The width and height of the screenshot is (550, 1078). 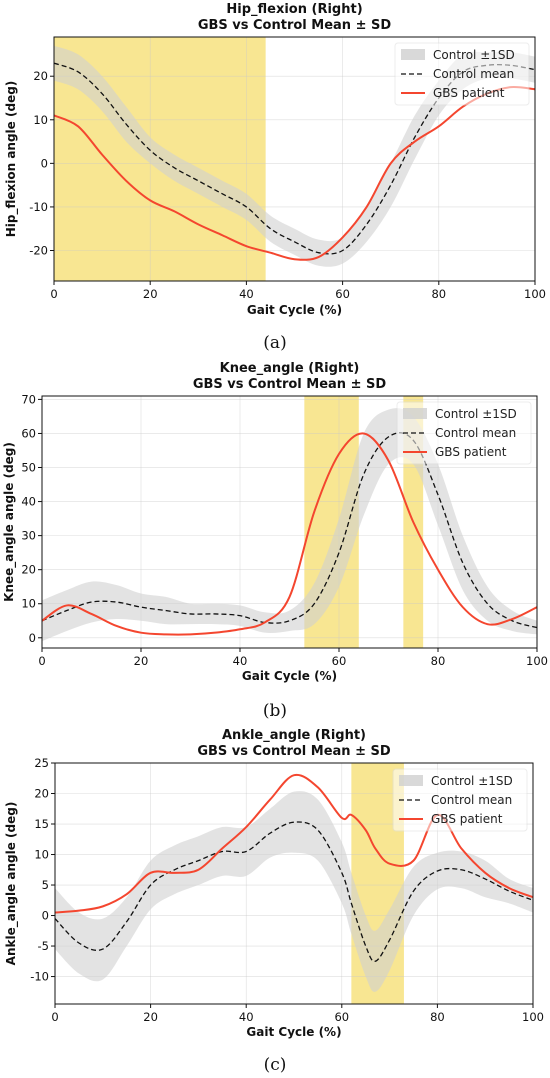 I want to click on y-tick-label: 30, so click(x=28, y=536).